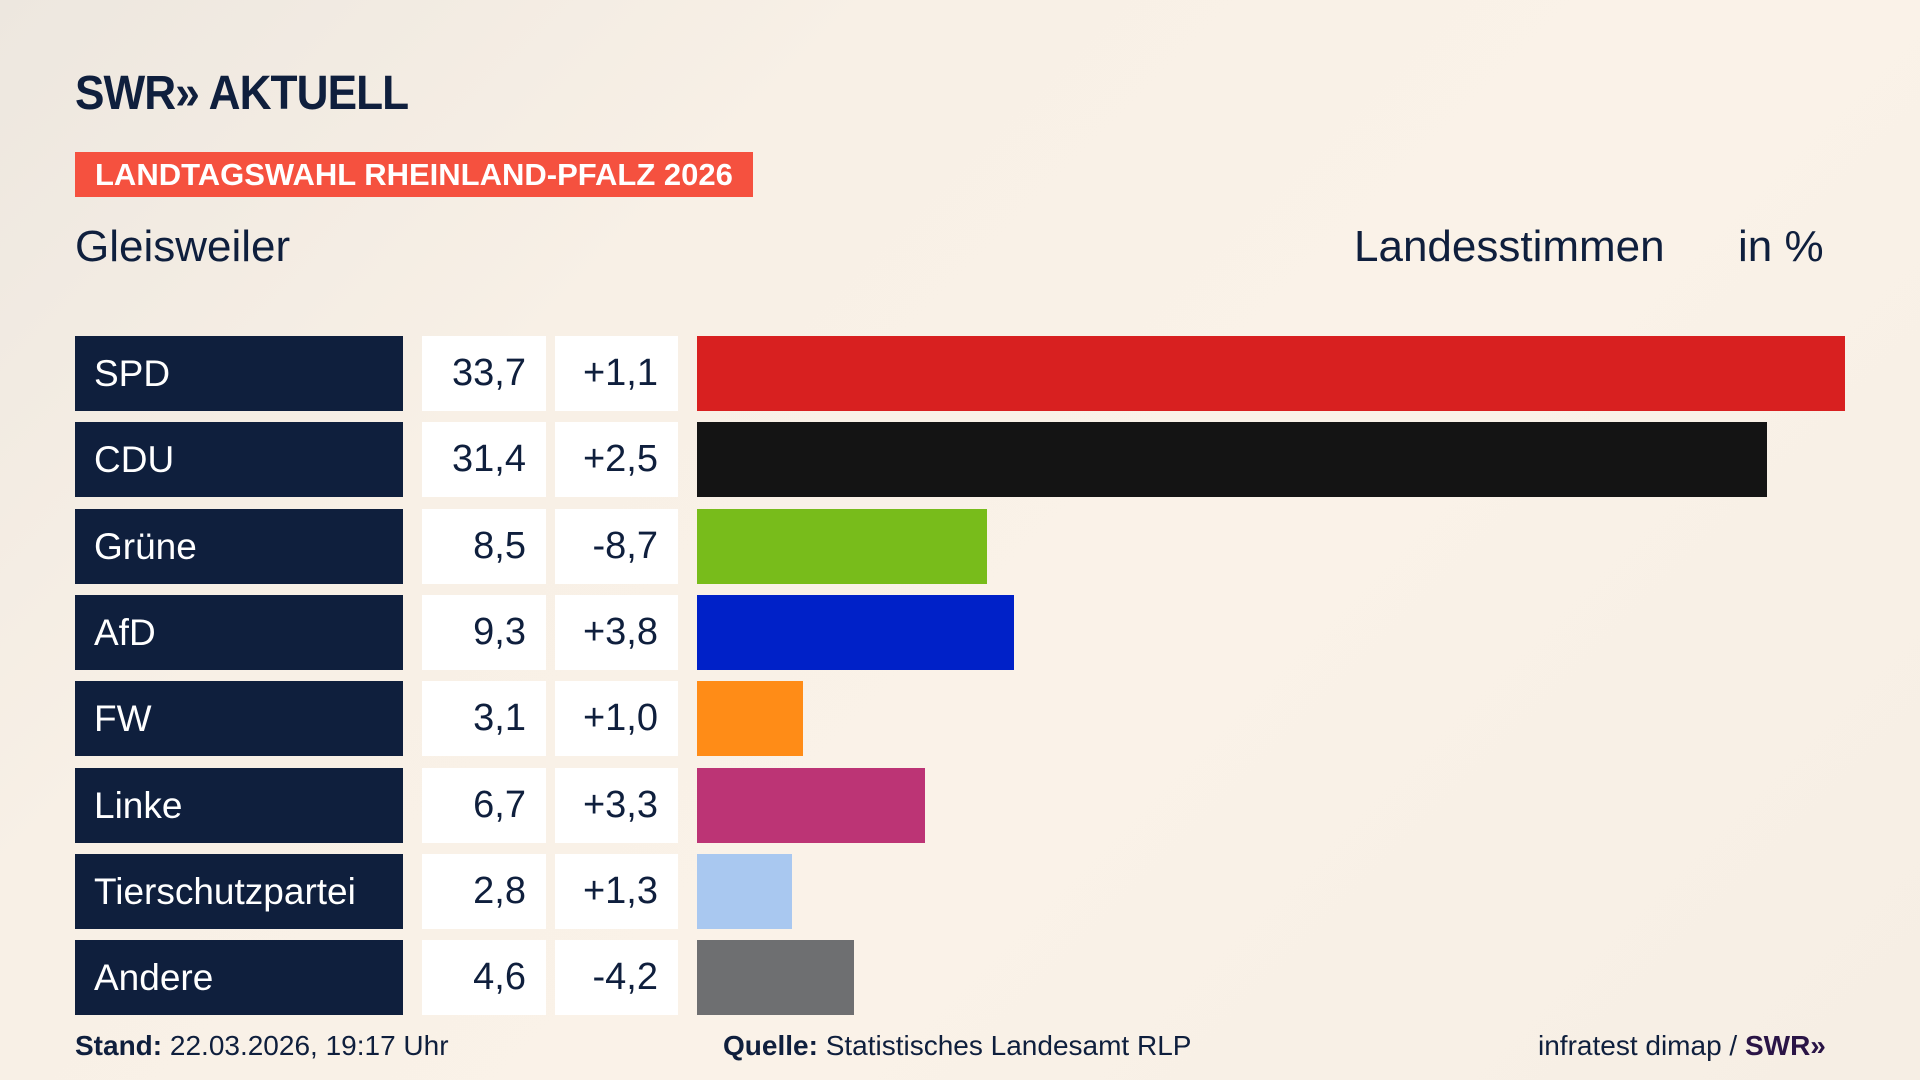 The width and height of the screenshot is (1920, 1080). I want to click on party-value: 6,7, so click(484, 805).